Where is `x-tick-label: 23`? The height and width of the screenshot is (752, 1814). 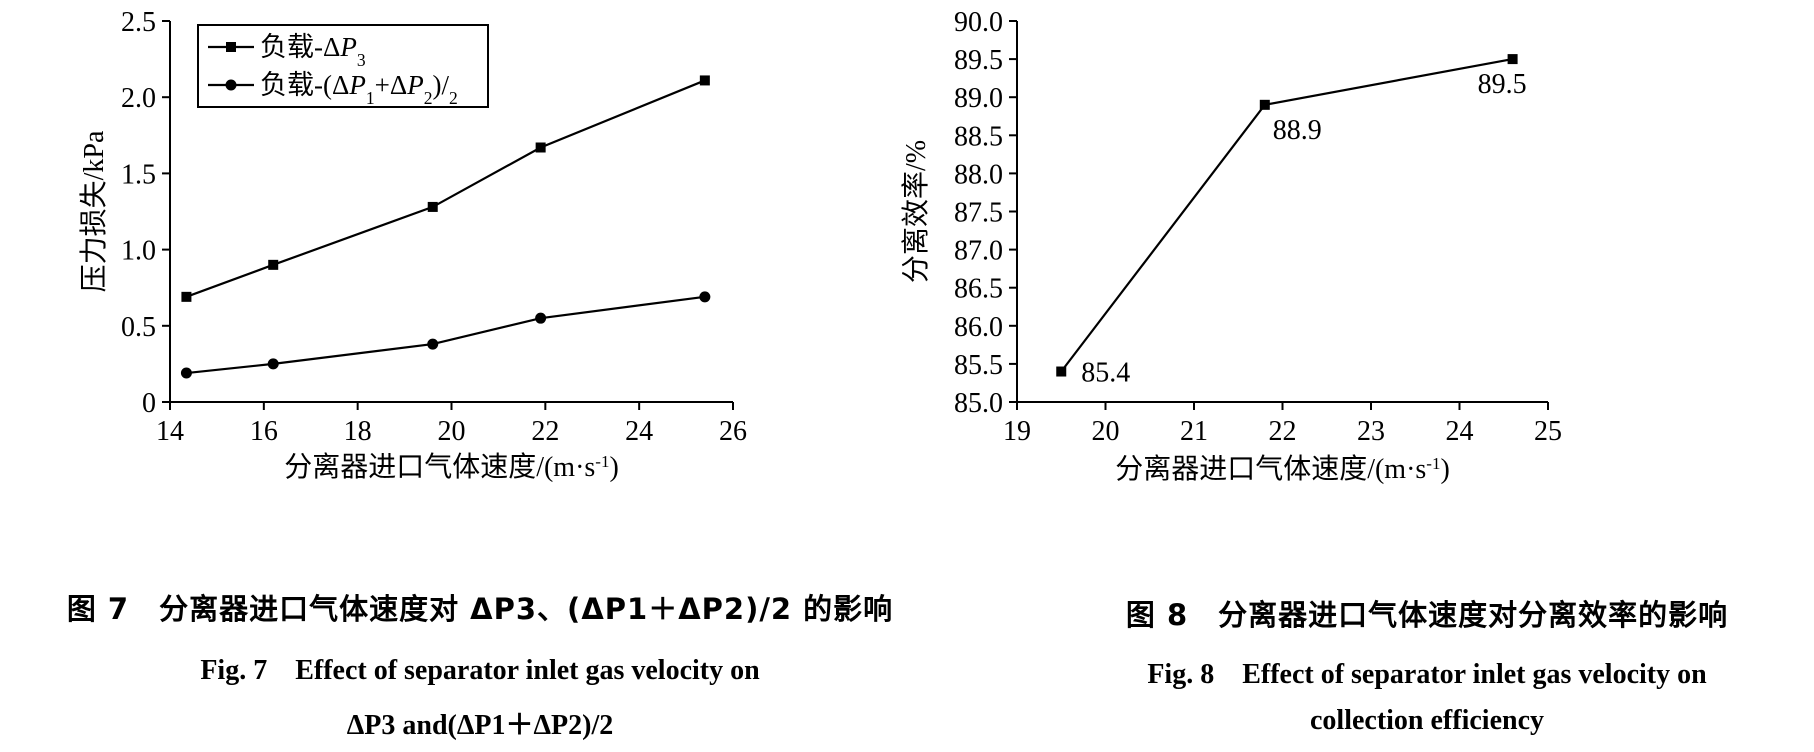
x-tick-label: 23 is located at coordinates (1371, 431).